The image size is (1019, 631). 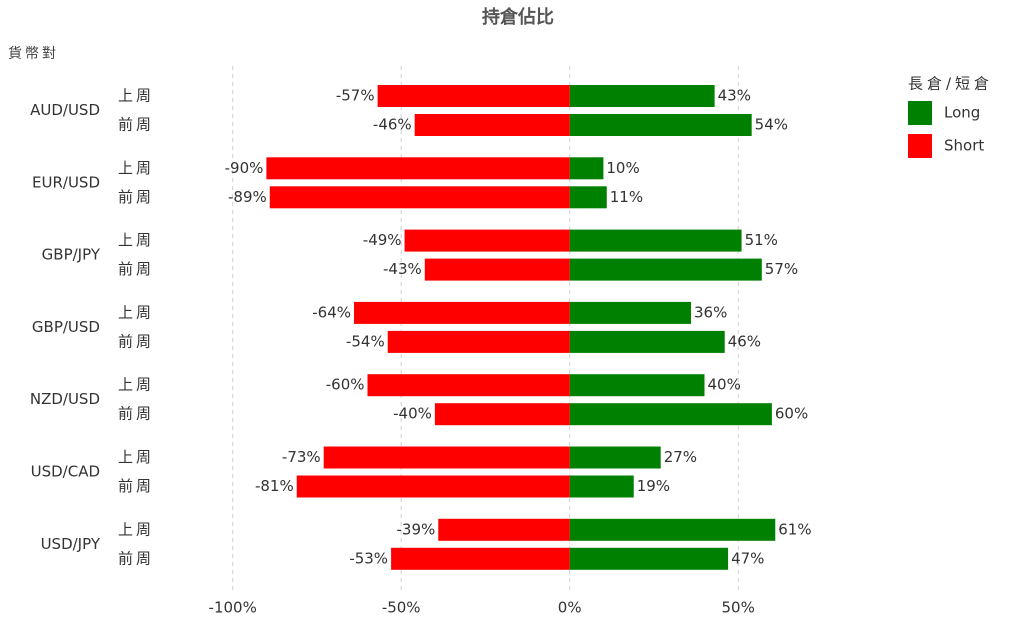 I want to click on data-label: 60%, so click(x=791, y=414).